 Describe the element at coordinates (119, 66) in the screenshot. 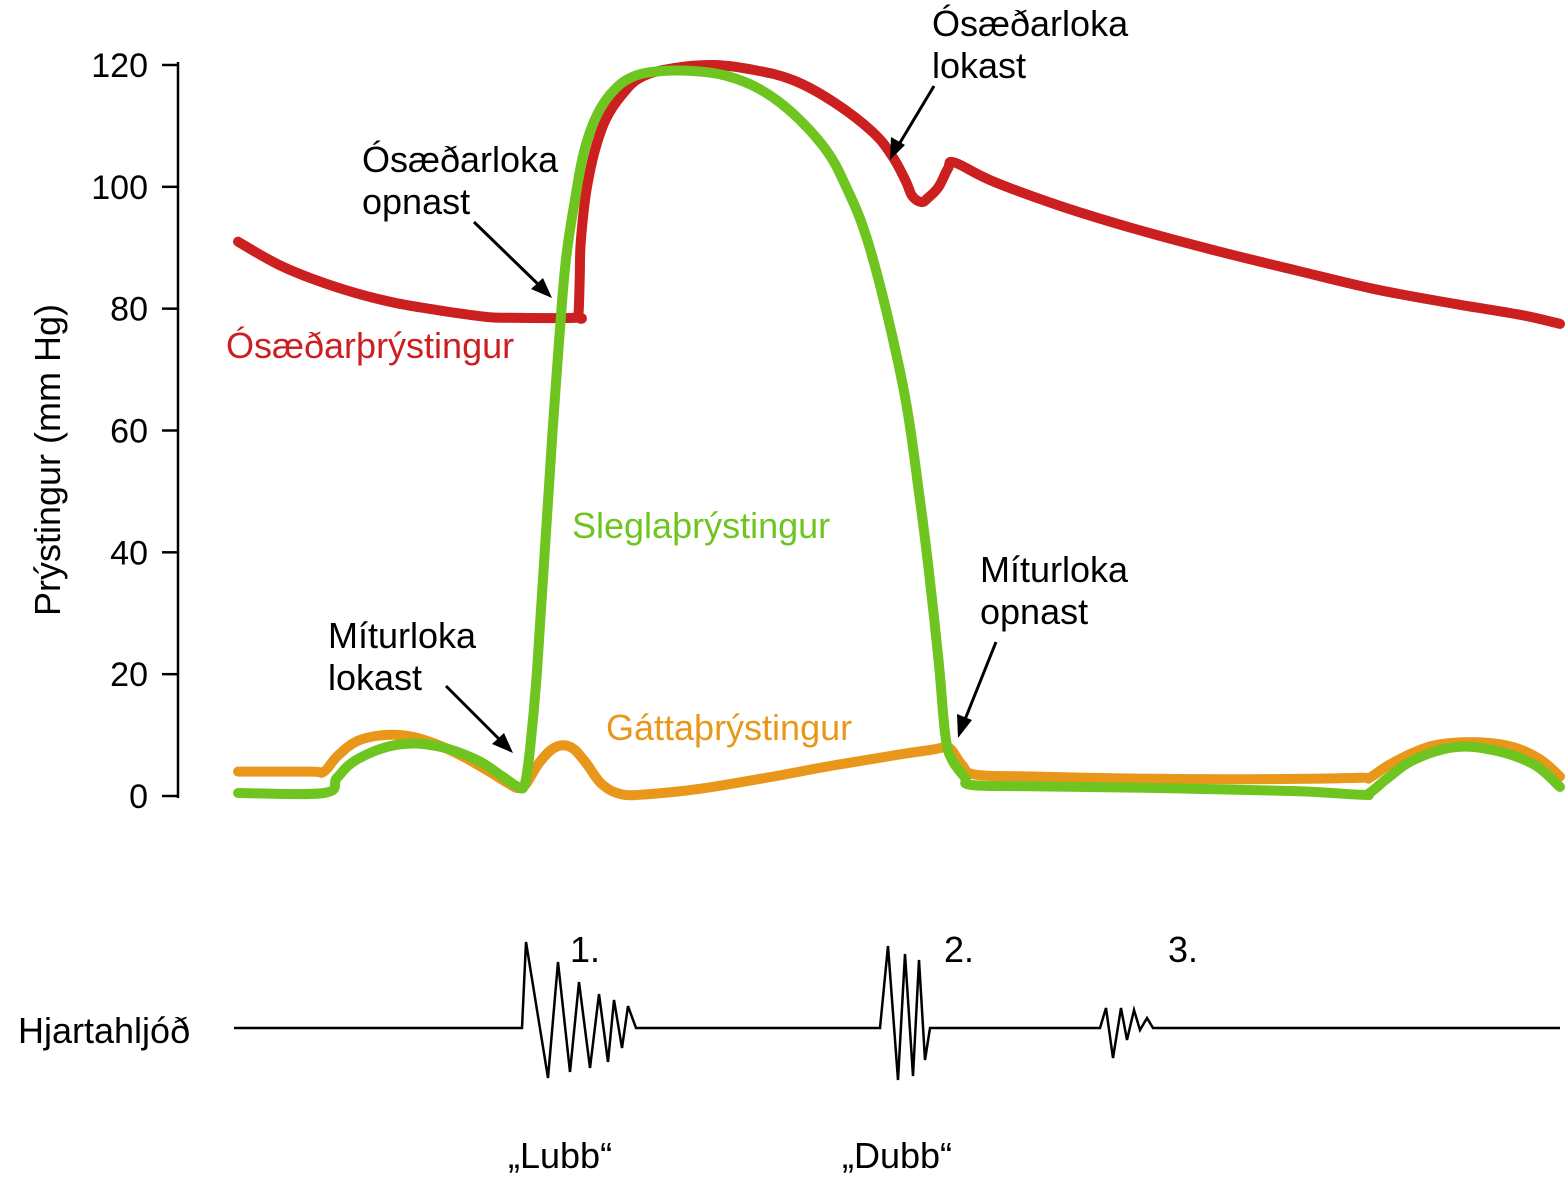

I see `y-tick-label: 120` at that location.